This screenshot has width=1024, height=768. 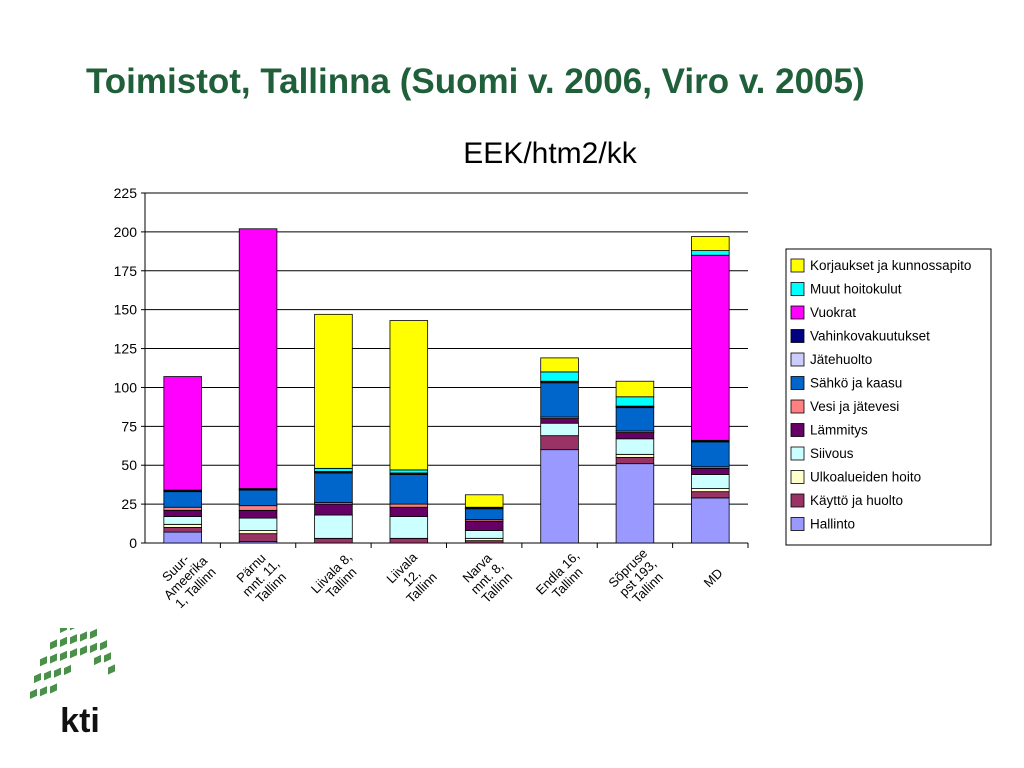 What do you see at coordinates (186, 578) in the screenshot?
I see `x-tick-label: Suur-Ameerika1, Tallinn` at bounding box center [186, 578].